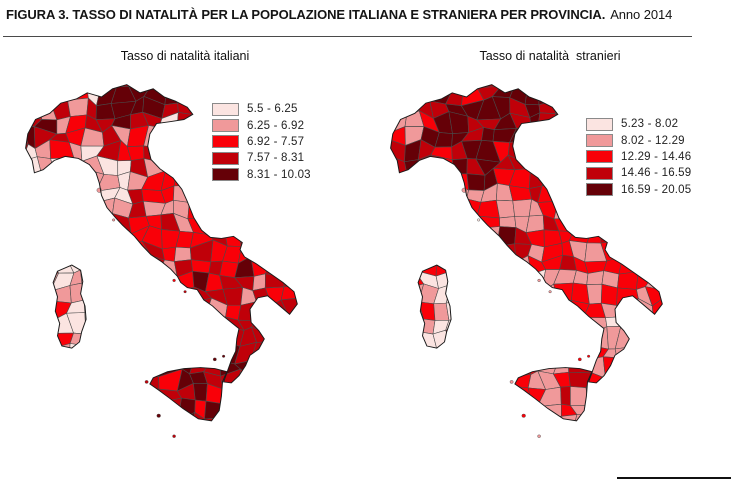  What do you see at coordinates (276, 125) in the screenshot?
I see `legend-label: 6.25 - 6.92` at bounding box center [276, 125].